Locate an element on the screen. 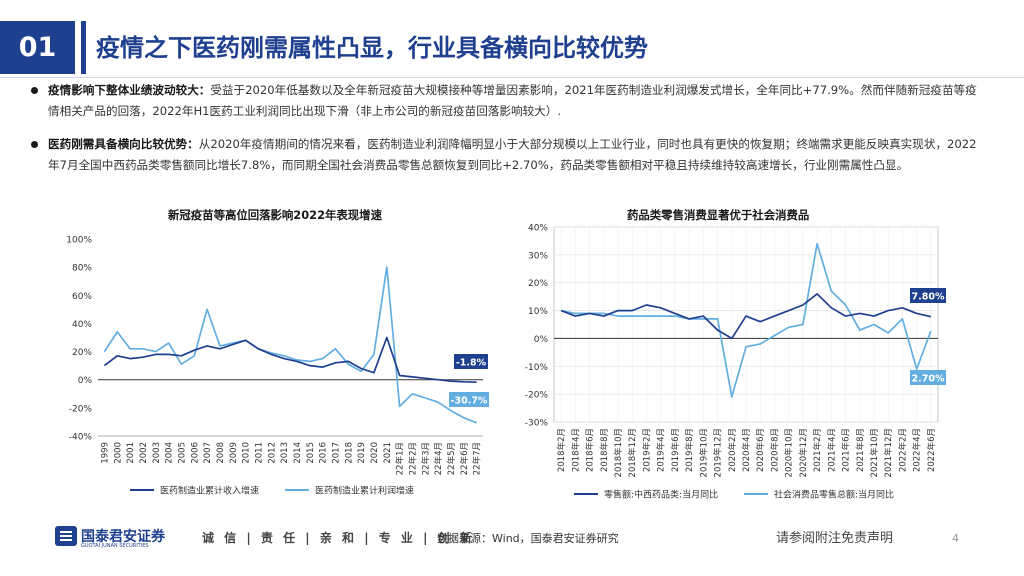 This screenshot has width=1024, height=576. logo-subtext: GUOTAI JUNAN SECURITIES is located at coordinates (115, 546).